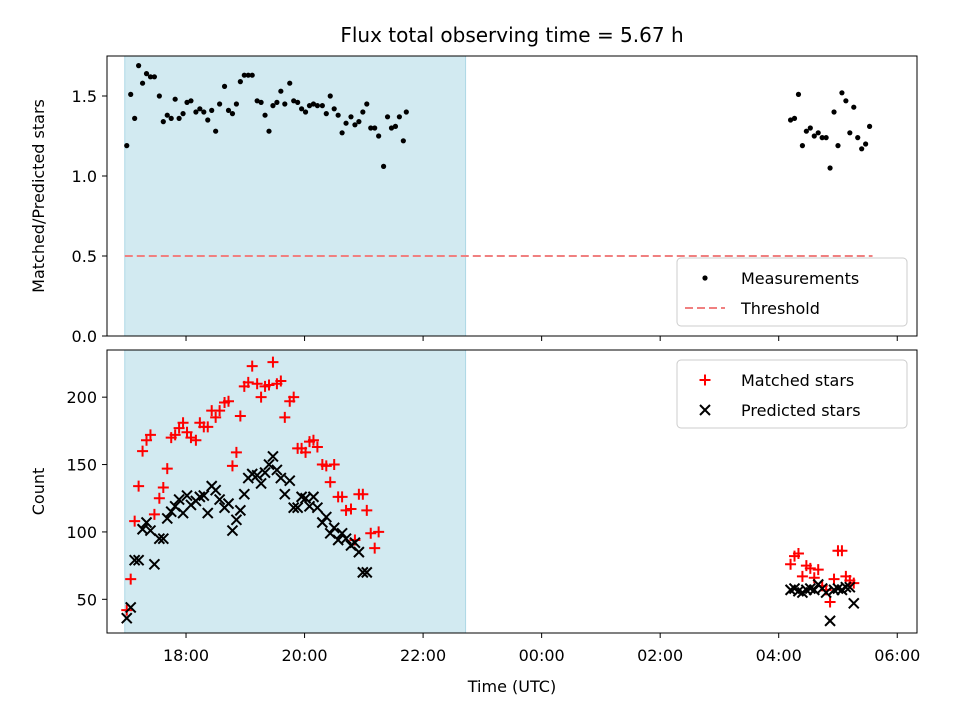  I want to click on y-tick-label: 100, so click(81, 532).